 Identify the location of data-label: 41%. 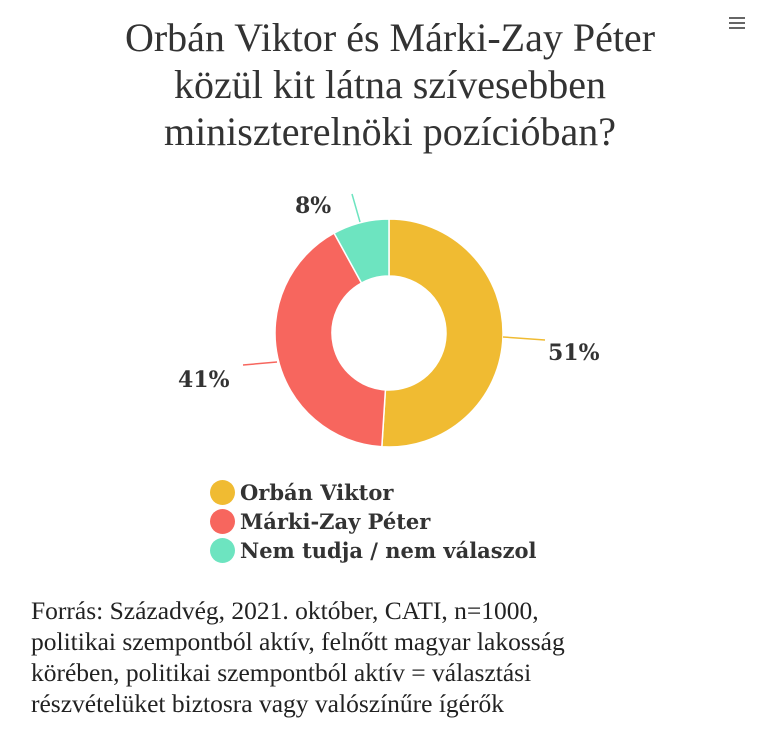
(204, 380).